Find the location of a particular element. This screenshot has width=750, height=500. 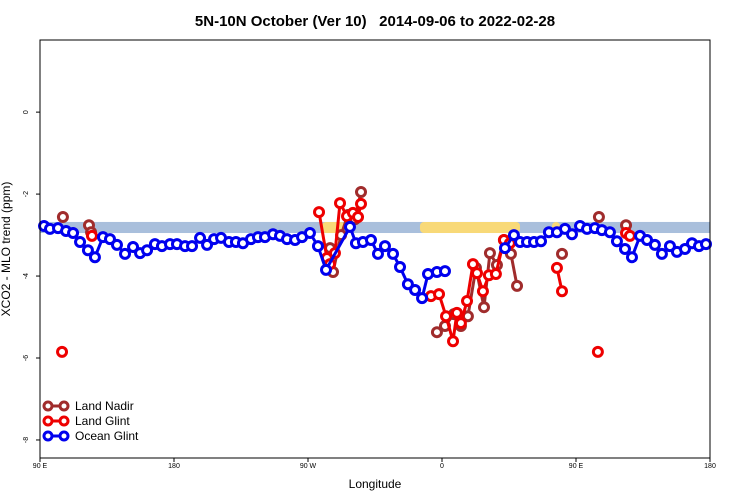

x-tick-label: 90 W is located at coordinates (308, 466).